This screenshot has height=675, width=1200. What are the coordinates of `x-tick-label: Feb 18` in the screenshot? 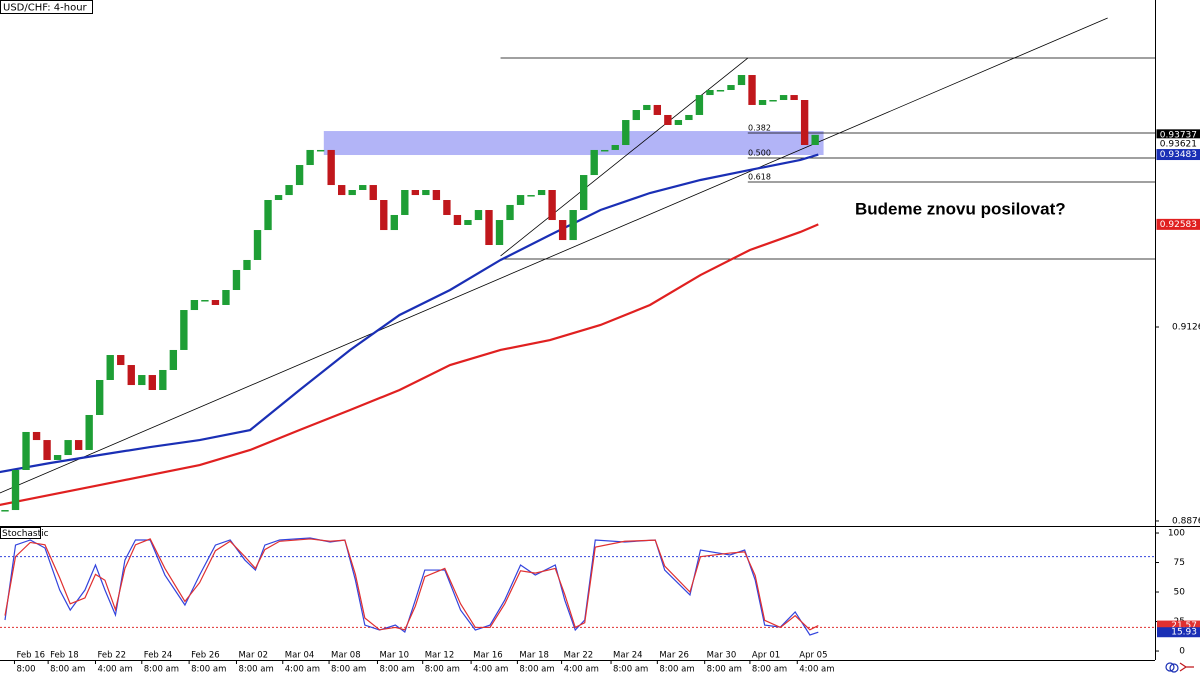 It's located at (64, 656).